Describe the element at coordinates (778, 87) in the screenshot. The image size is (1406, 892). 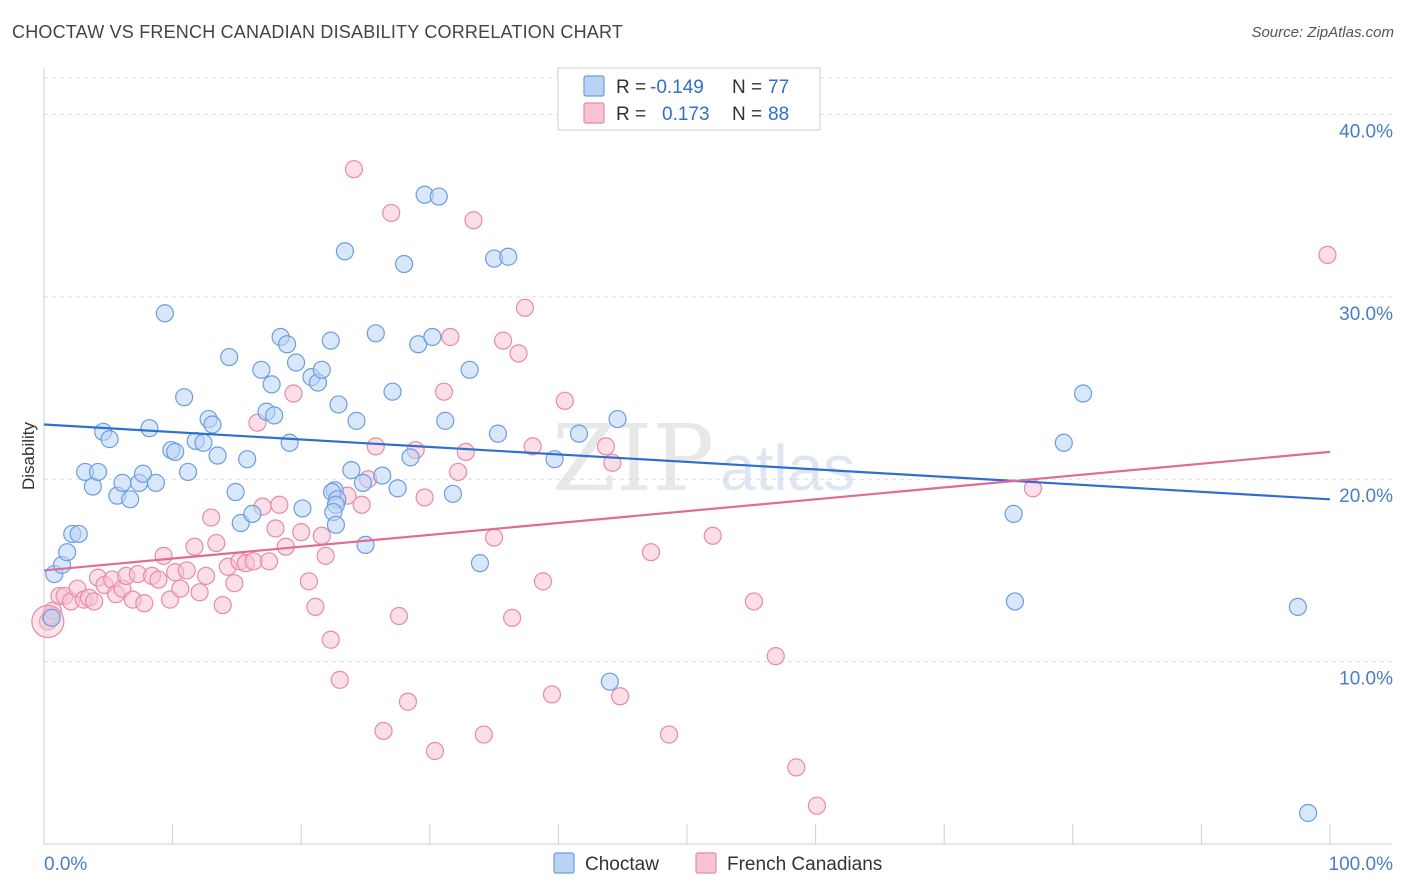
I see `legend-choctaw-n-value: 77` at that location.